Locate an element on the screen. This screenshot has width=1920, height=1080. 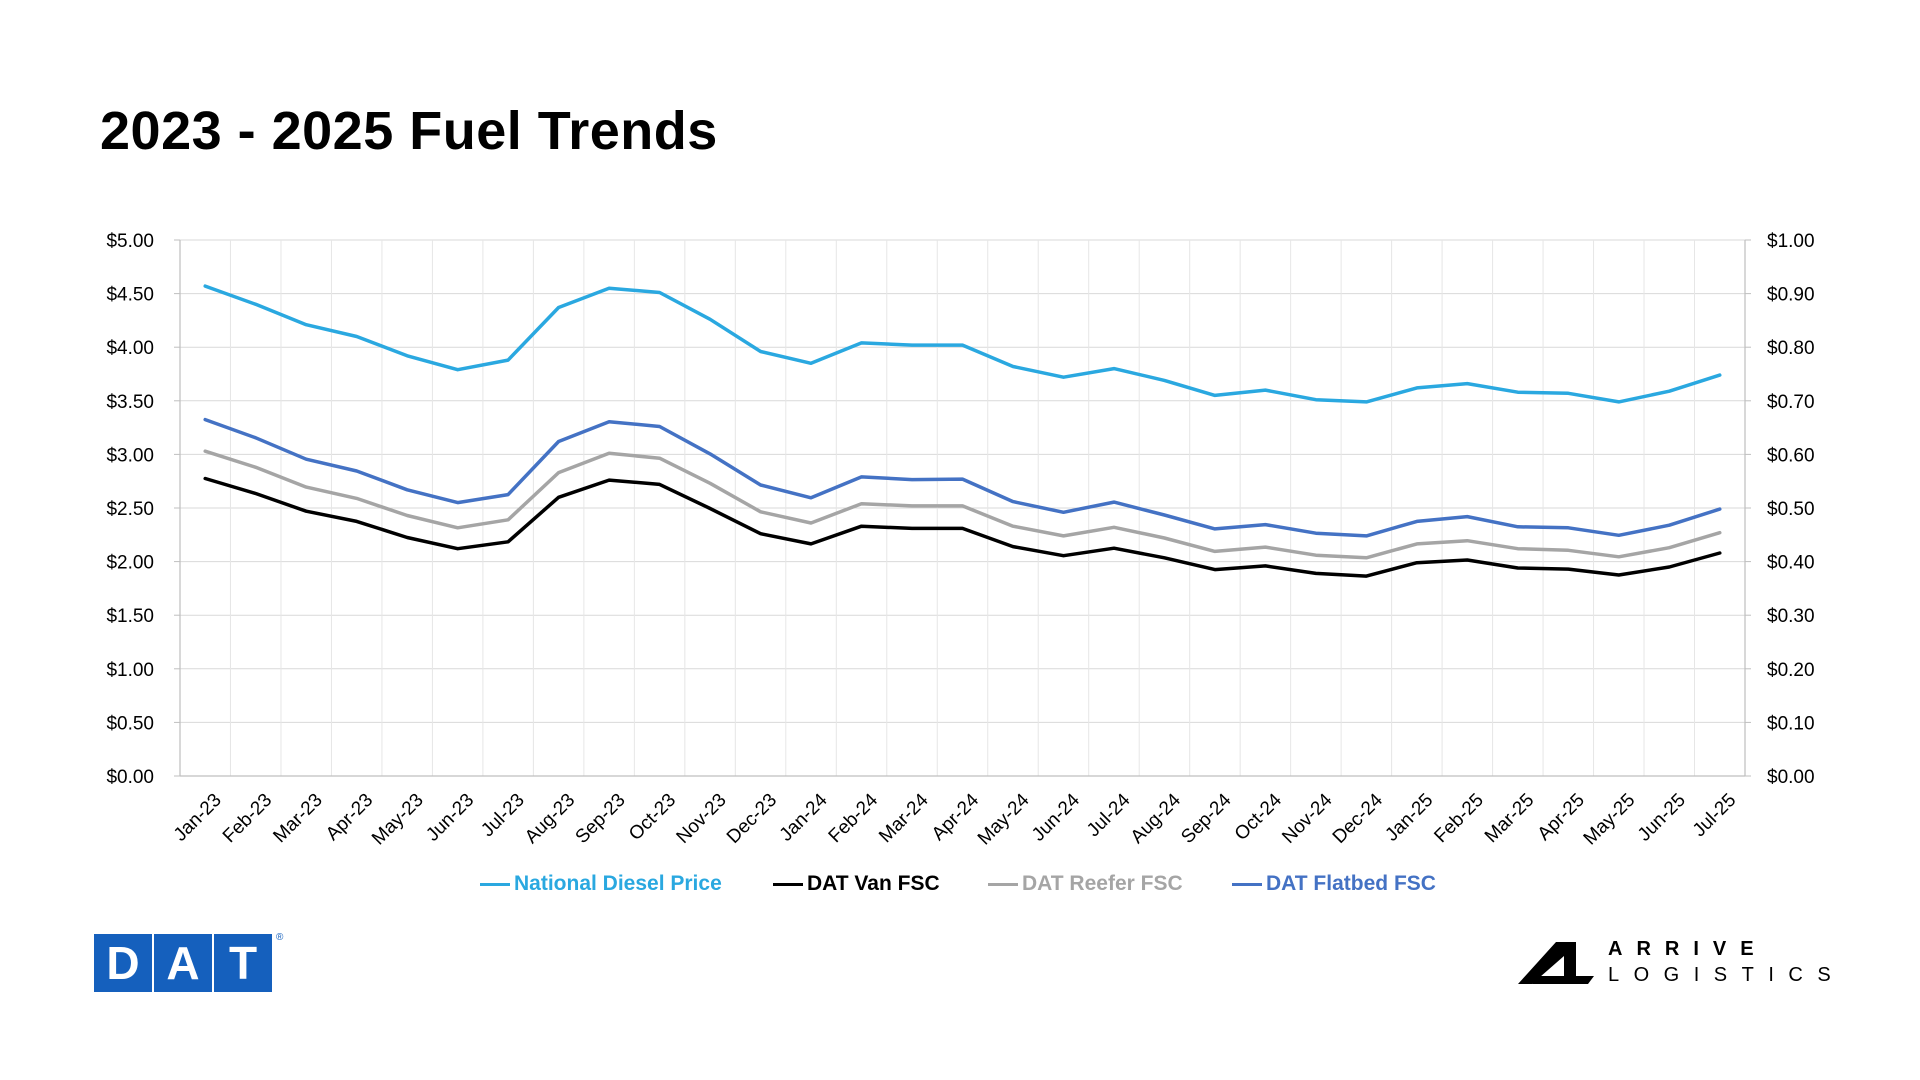
x-tick-label: Aug-23 is located at coordinates (550, 819).